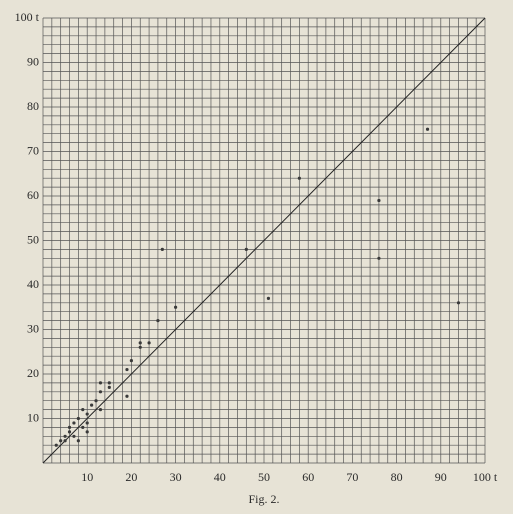 This screenshot has width=513, height=514. I want to click on x-tick-label: 30, so click(176, 477).